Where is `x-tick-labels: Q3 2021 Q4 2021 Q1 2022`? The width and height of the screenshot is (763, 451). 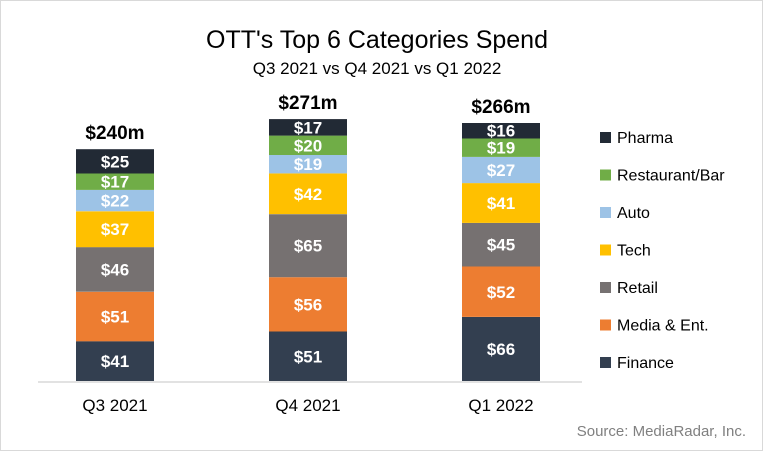 x-tick-labels: Q3 2021 Q4 2021 Q1 2022 is located at coordinates (307, 405).